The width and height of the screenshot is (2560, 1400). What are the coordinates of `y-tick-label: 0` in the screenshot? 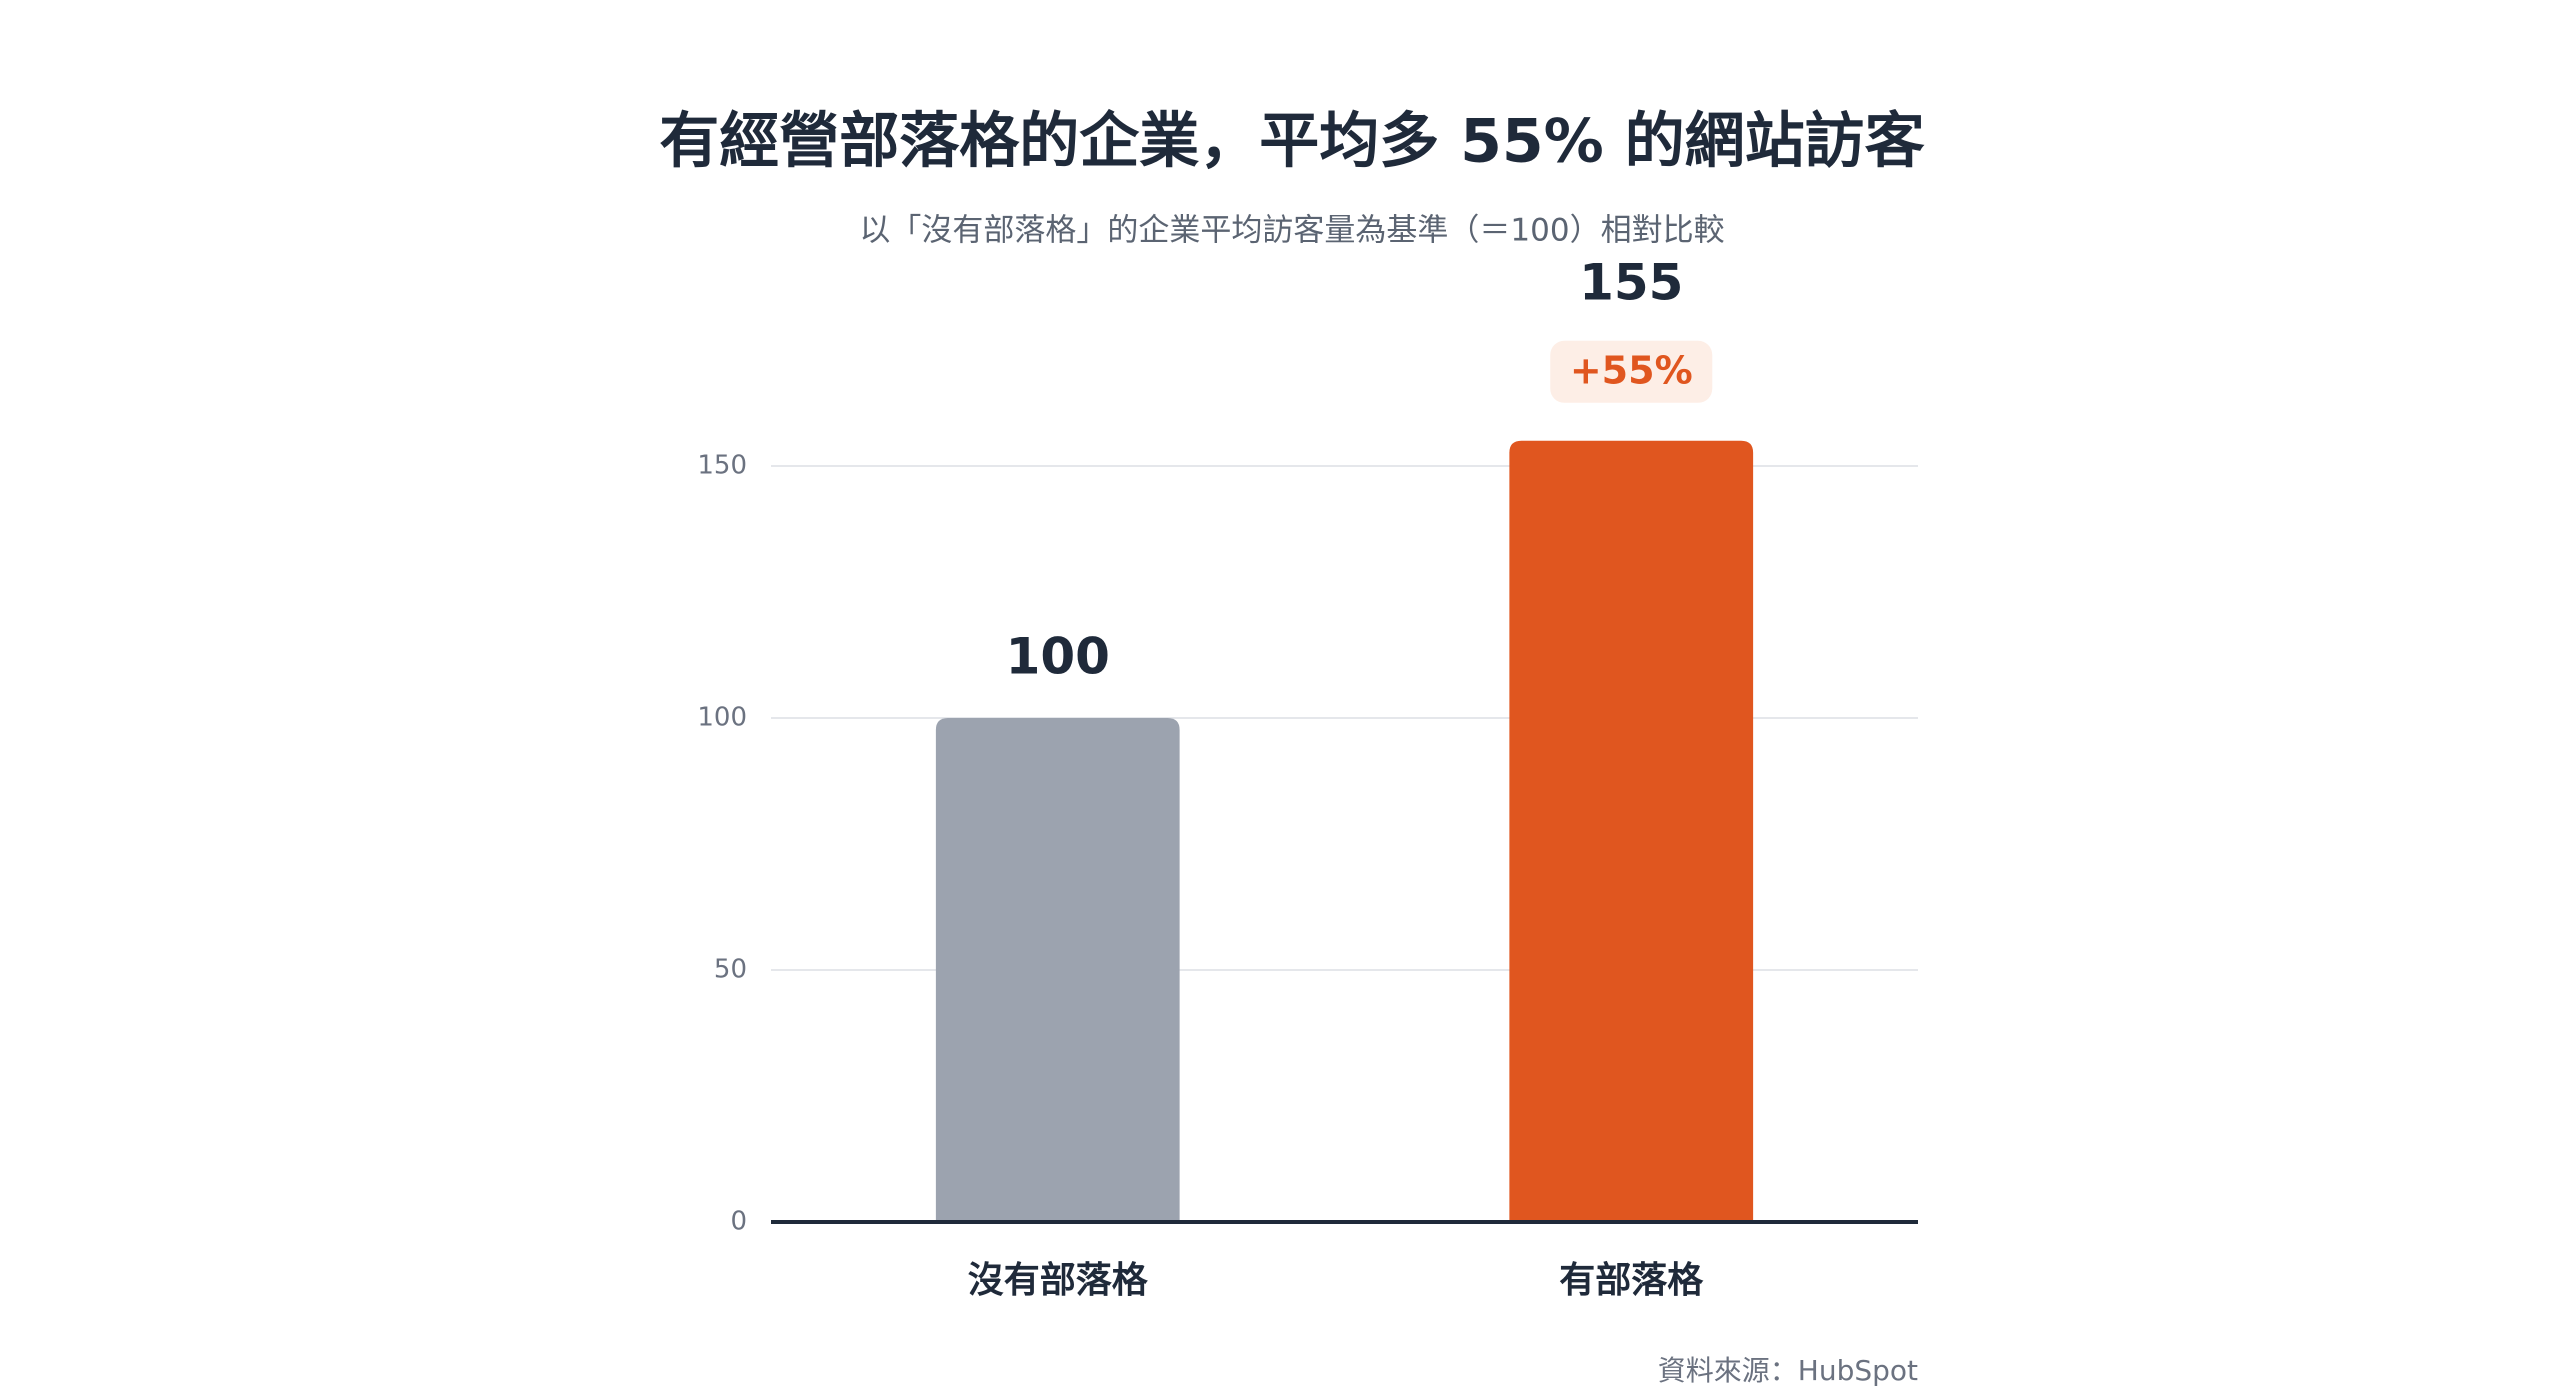 It's located at (738, 1222).